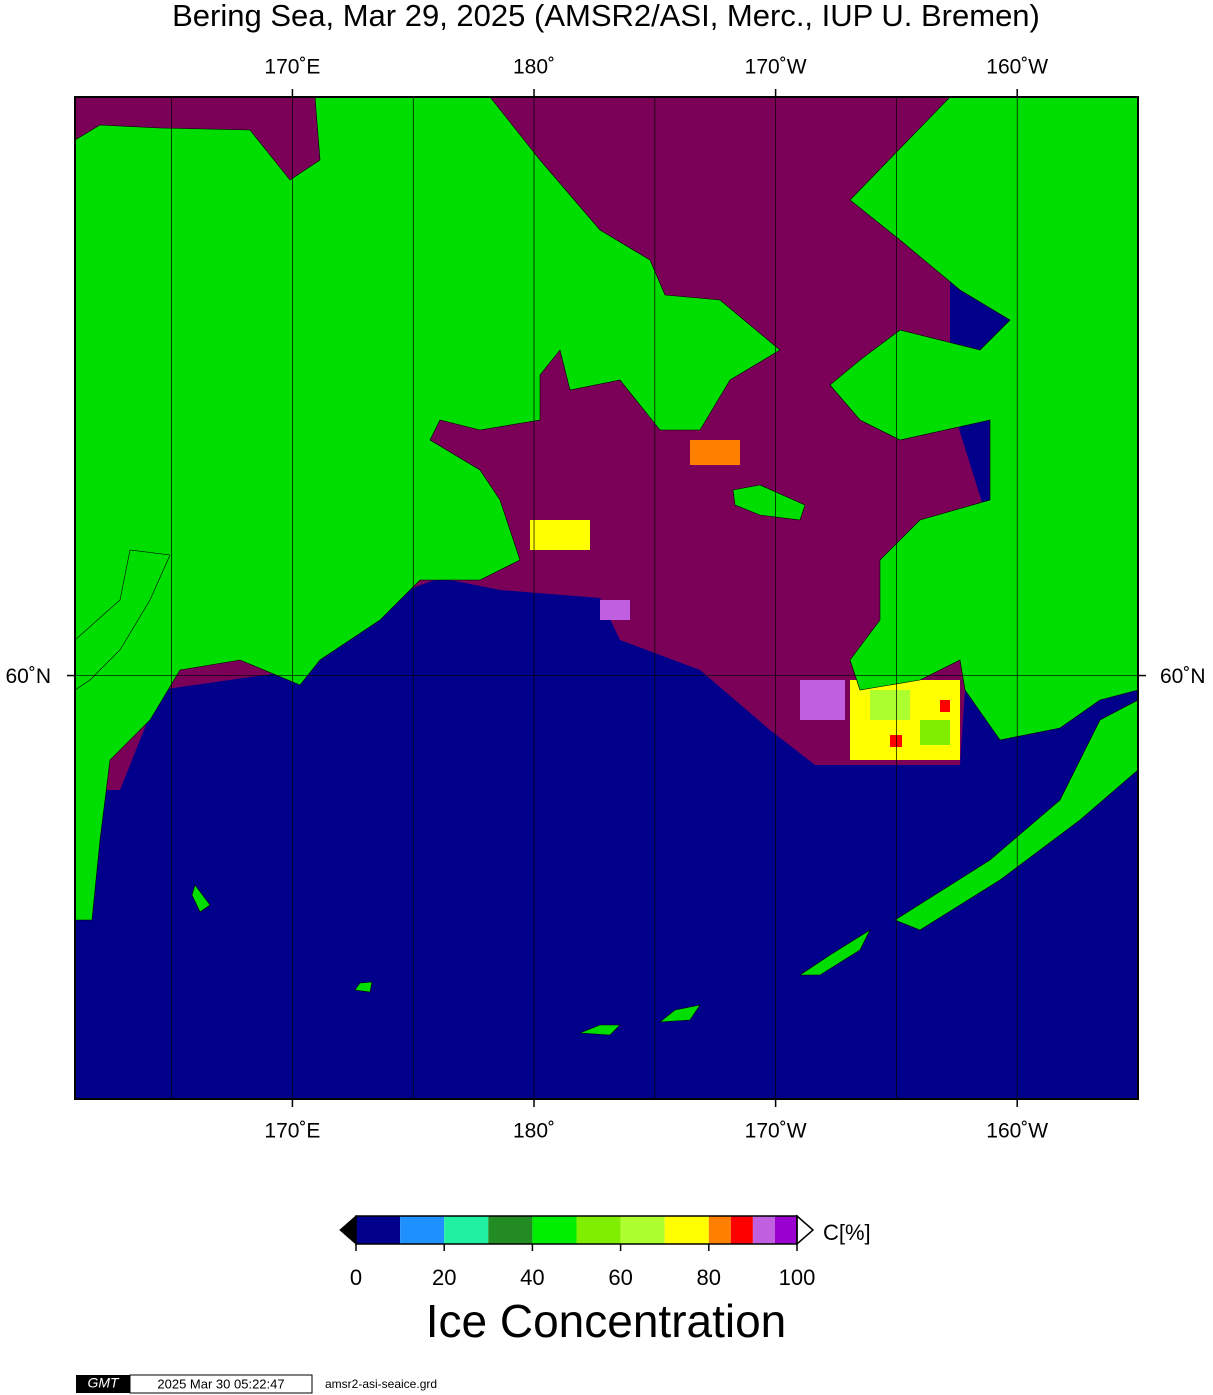 This screenshot has height=1395, width=1213. I want to click on colorbar-tick-label: 100, so click(797, 1277).